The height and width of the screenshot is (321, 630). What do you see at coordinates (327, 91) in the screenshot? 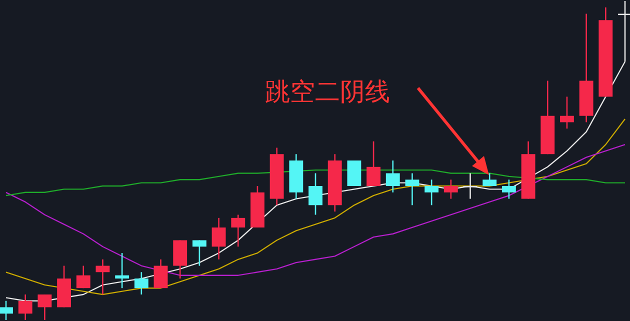
I see `annotation: 跳空二阴线` at bounding box center [327, 91].